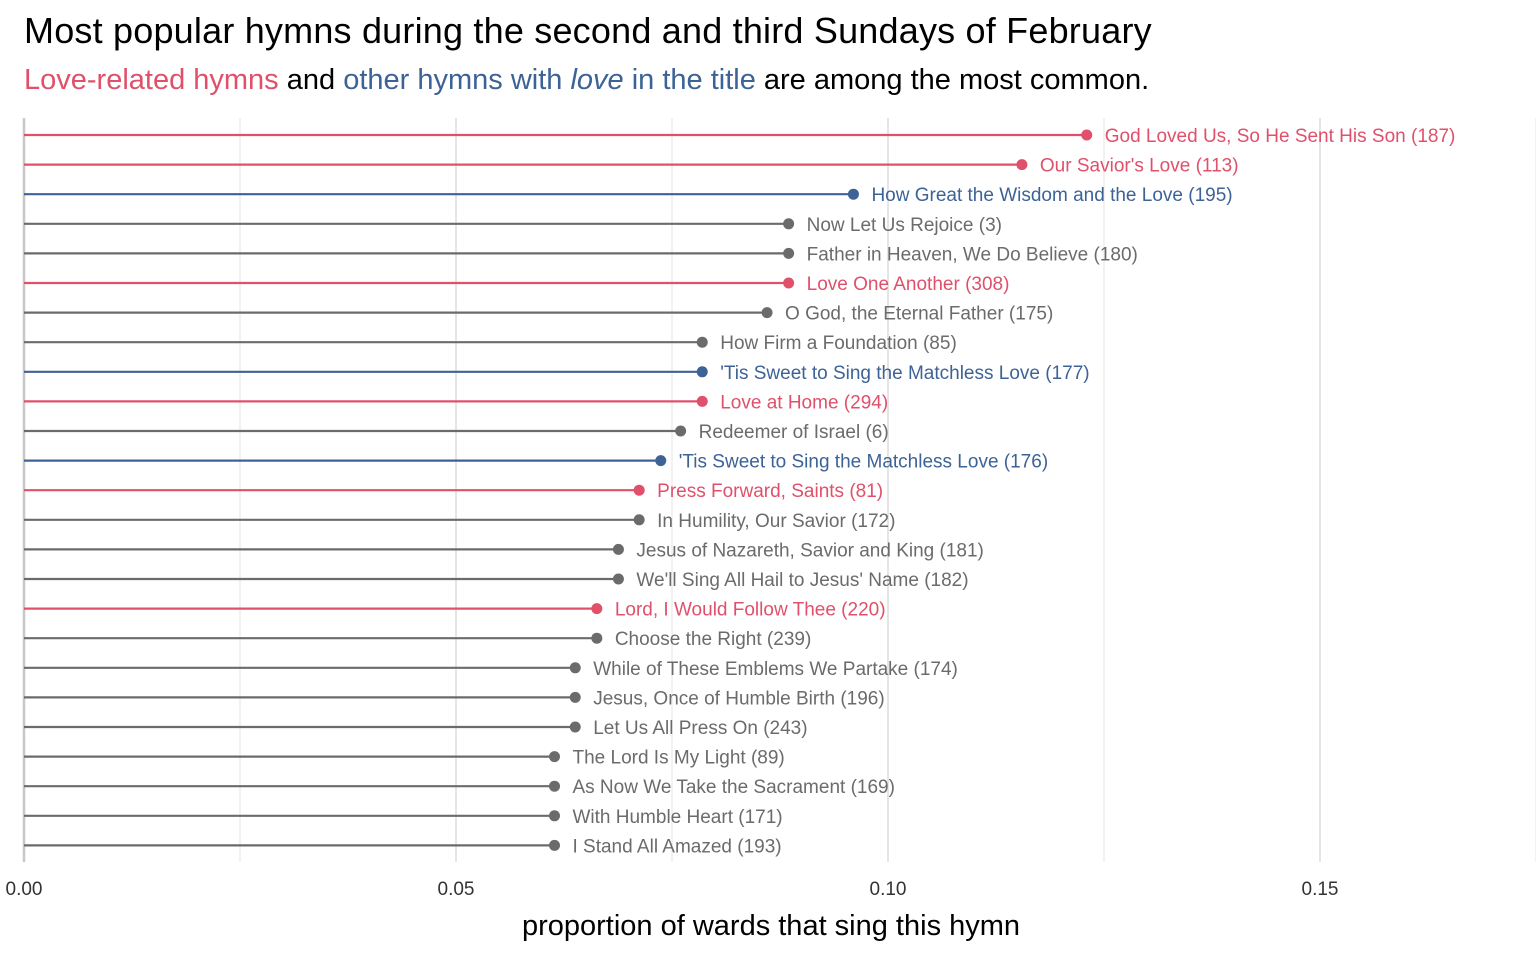 The image size is (1536, 960). What do you see at coordinates (678, 758) in the screenshot?
I see `hymn-label: The Lord Is My Light (89)` at bounding box center [678, 758].